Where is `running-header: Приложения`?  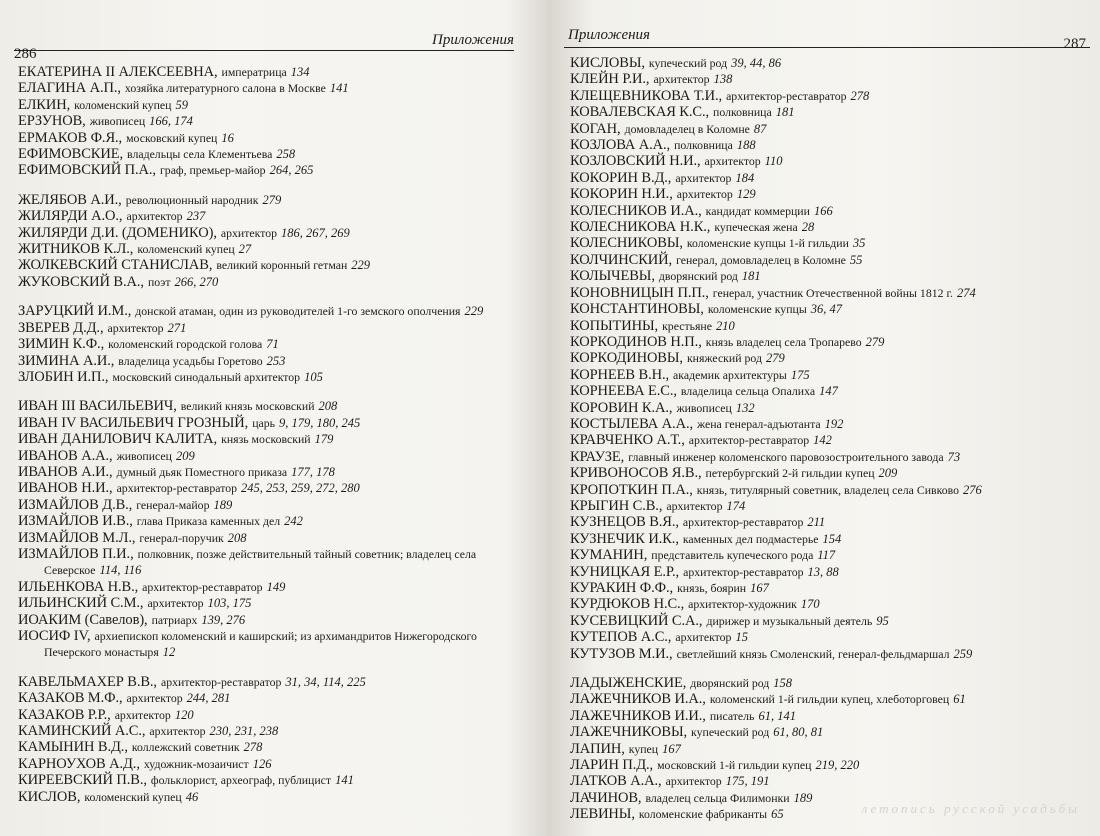 running-header: Приложения is located at coordinates (472, 40).